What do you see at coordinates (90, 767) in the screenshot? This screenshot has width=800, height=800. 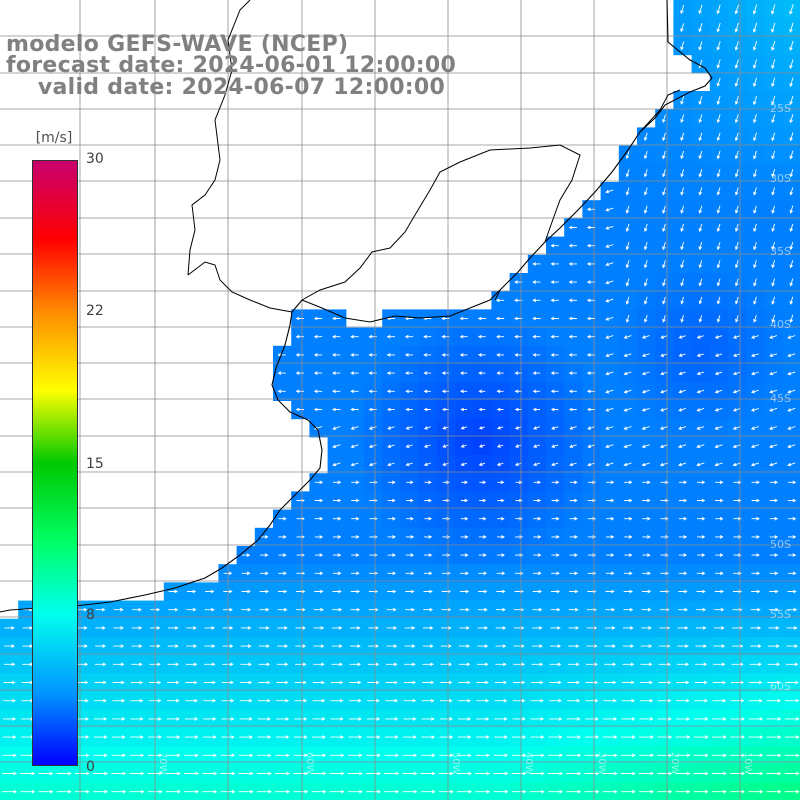 I see `colorbar-tick-0: 0` at bounding box center [90, 767].